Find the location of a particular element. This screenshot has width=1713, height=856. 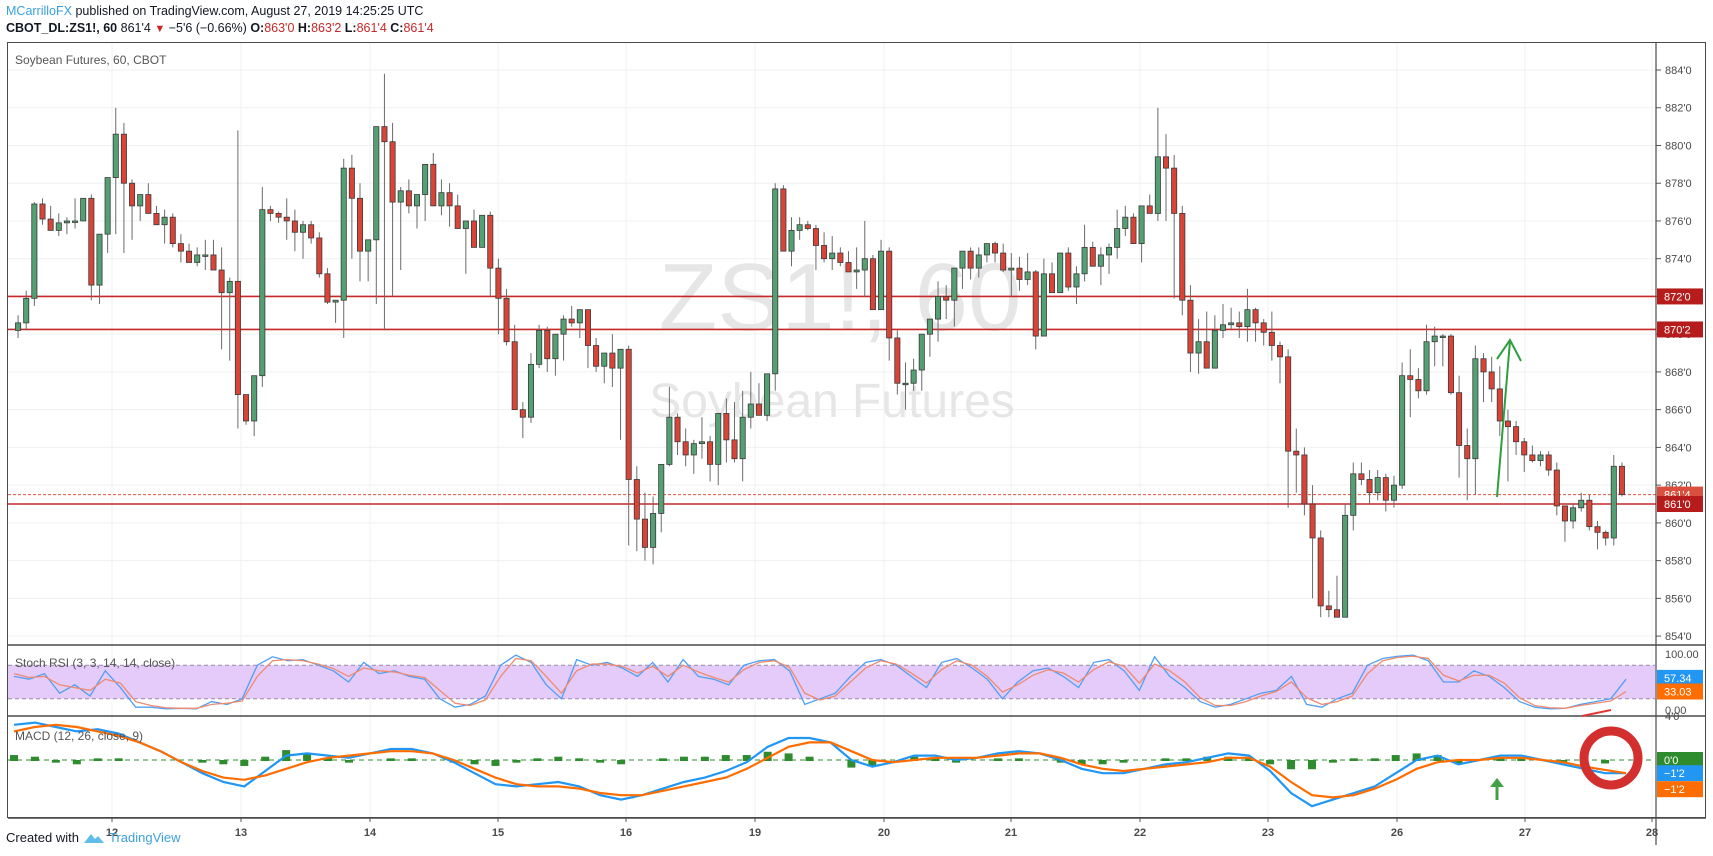

open-label: O: is located at coordinates (257, 28).